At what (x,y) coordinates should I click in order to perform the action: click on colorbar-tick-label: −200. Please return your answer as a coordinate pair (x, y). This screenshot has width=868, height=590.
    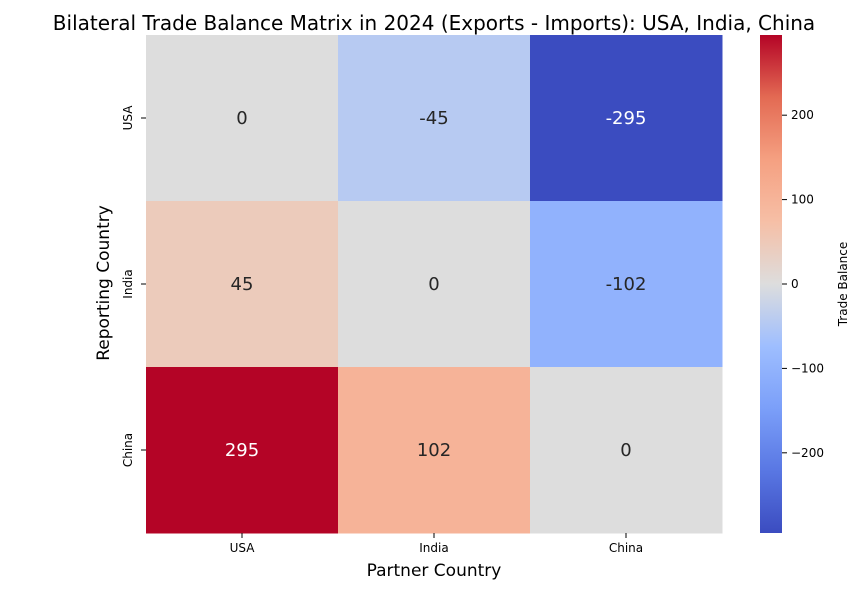
    Looking at the image, I should click on (807, 453).